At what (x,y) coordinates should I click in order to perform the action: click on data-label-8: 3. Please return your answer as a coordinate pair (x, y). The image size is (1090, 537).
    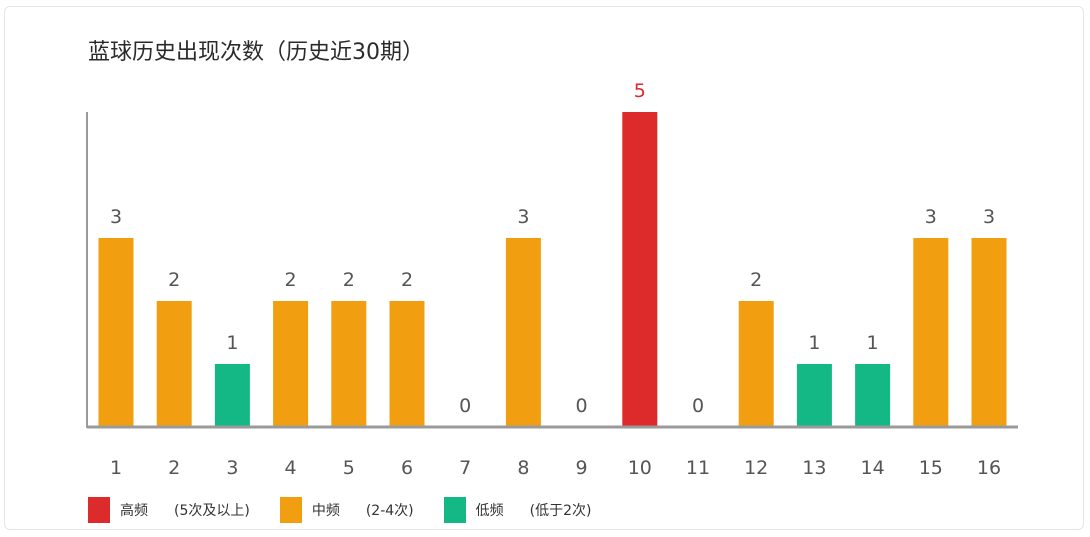
    Looking at the image, I should click on (523, 217).